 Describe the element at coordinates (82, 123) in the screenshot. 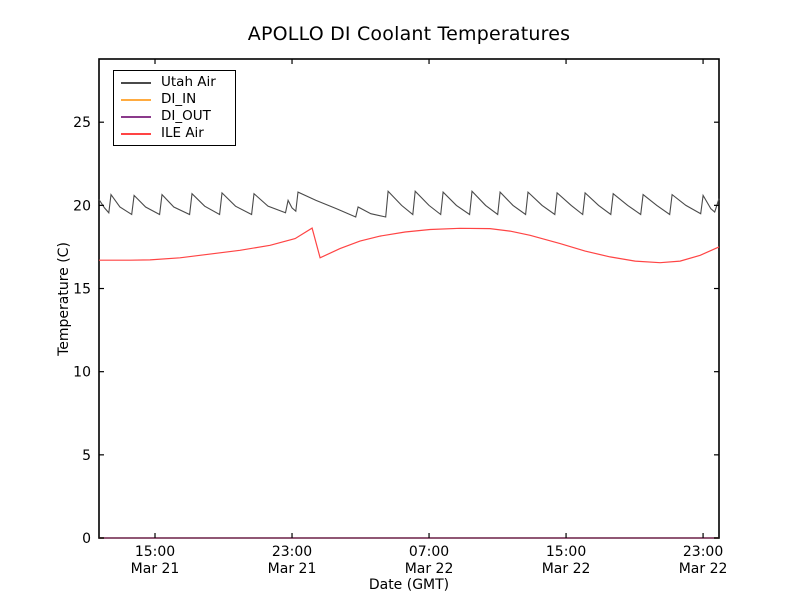

I see `y-tick-label: 25` at that location.